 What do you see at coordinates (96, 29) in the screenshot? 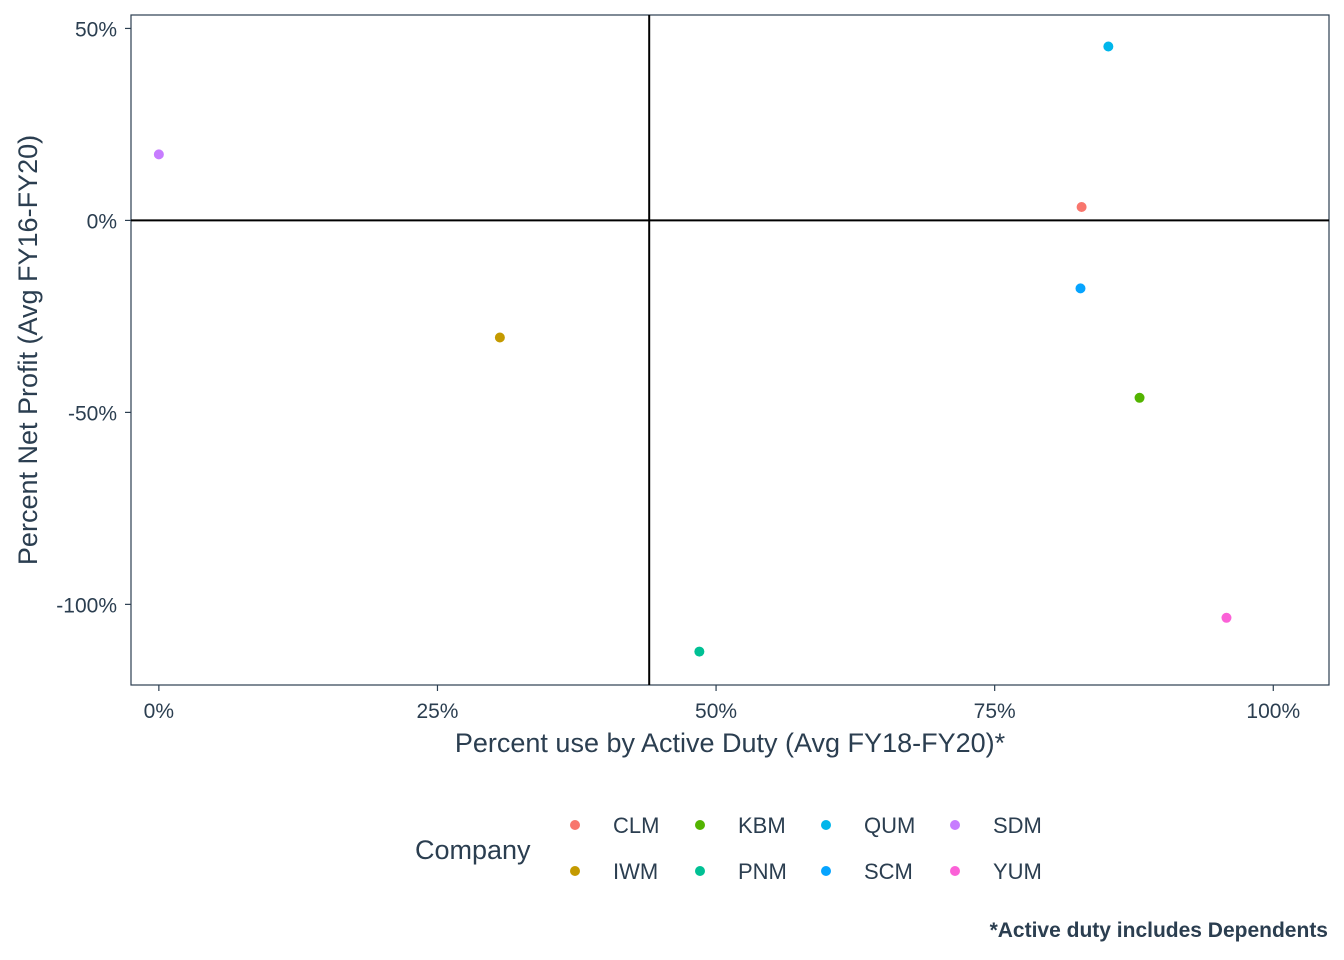
I see `y-tick-label: 50%` at bounding box center [96, 29].